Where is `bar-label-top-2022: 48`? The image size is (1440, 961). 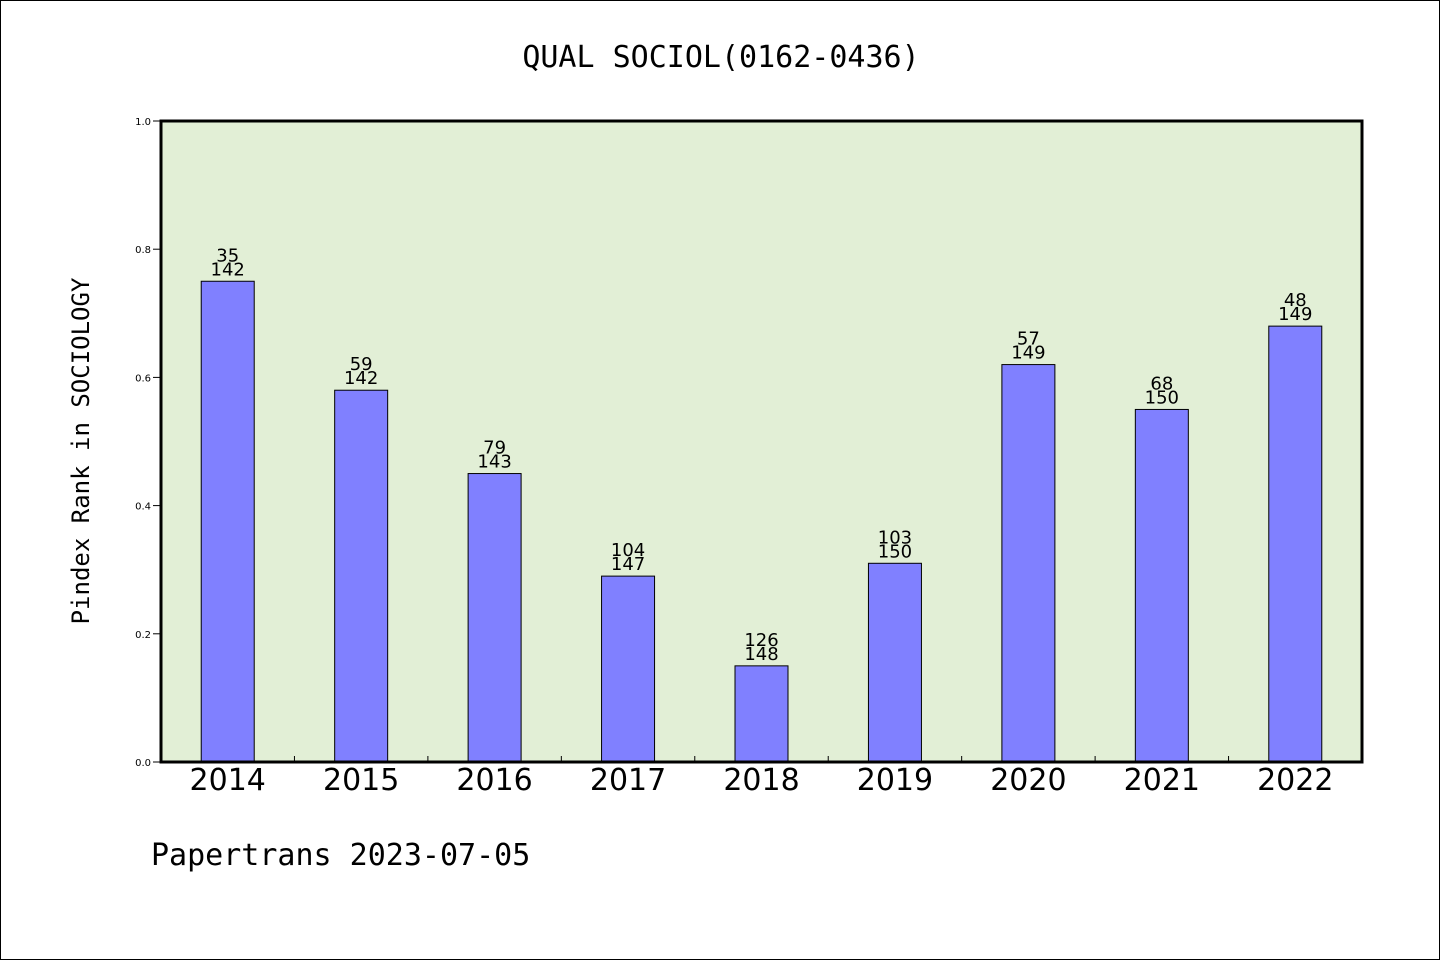 bar-label-top-2022: 48 is located at coordinates (1295, 300).